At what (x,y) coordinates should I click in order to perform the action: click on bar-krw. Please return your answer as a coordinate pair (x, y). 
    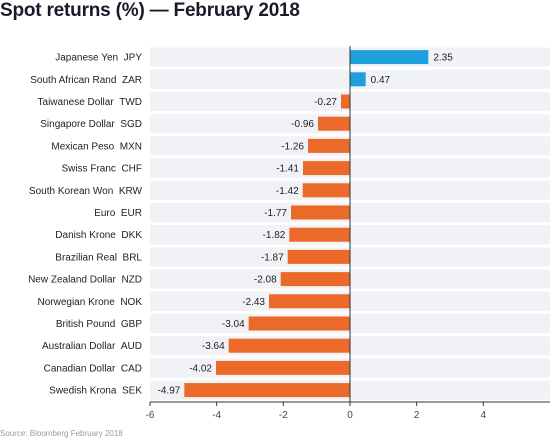
    Looking at the image, I should click on (326, 190).